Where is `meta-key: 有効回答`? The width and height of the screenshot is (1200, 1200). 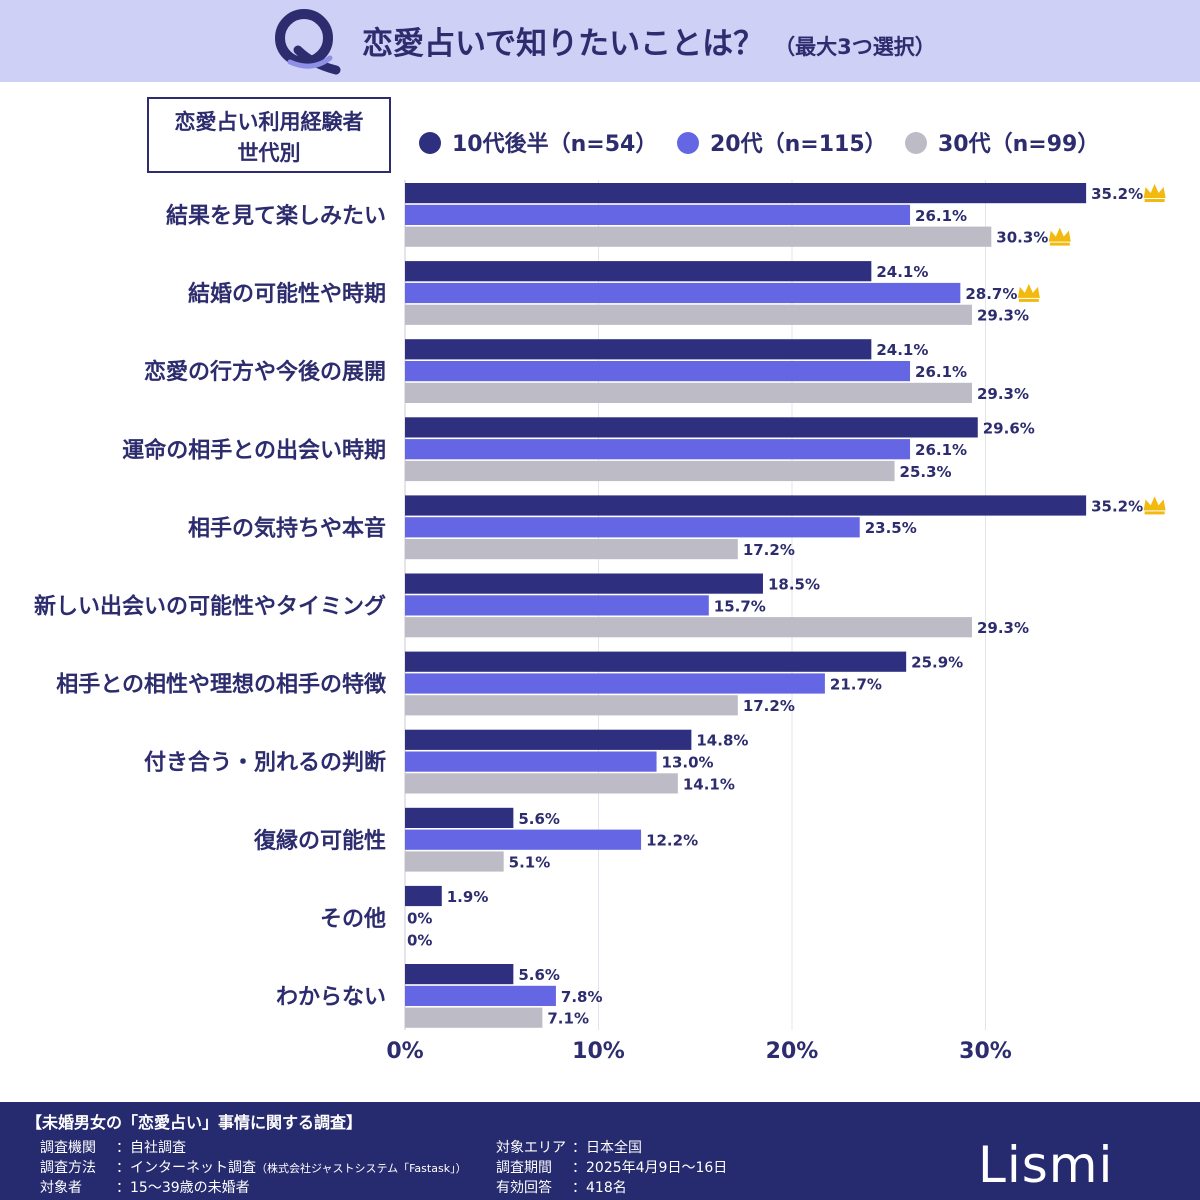
meta-key: 有効回答 is located at coordinates (524, 1188).